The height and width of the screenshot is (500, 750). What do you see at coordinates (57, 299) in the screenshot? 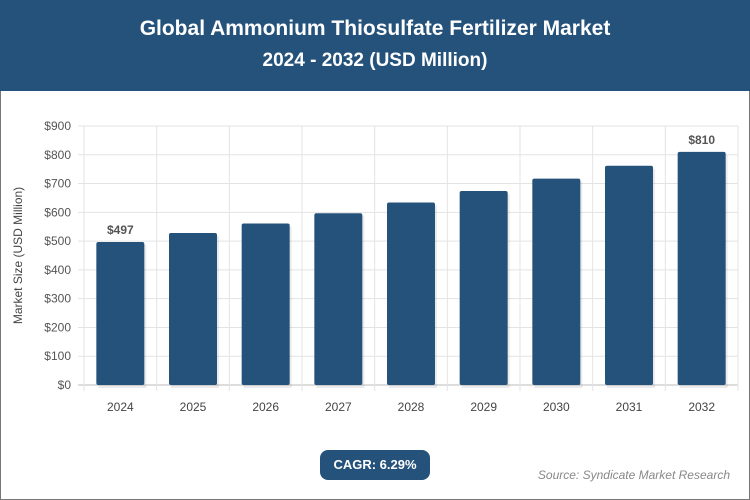
I see `y-tick-label: $300` at bounding box center [57, 299].